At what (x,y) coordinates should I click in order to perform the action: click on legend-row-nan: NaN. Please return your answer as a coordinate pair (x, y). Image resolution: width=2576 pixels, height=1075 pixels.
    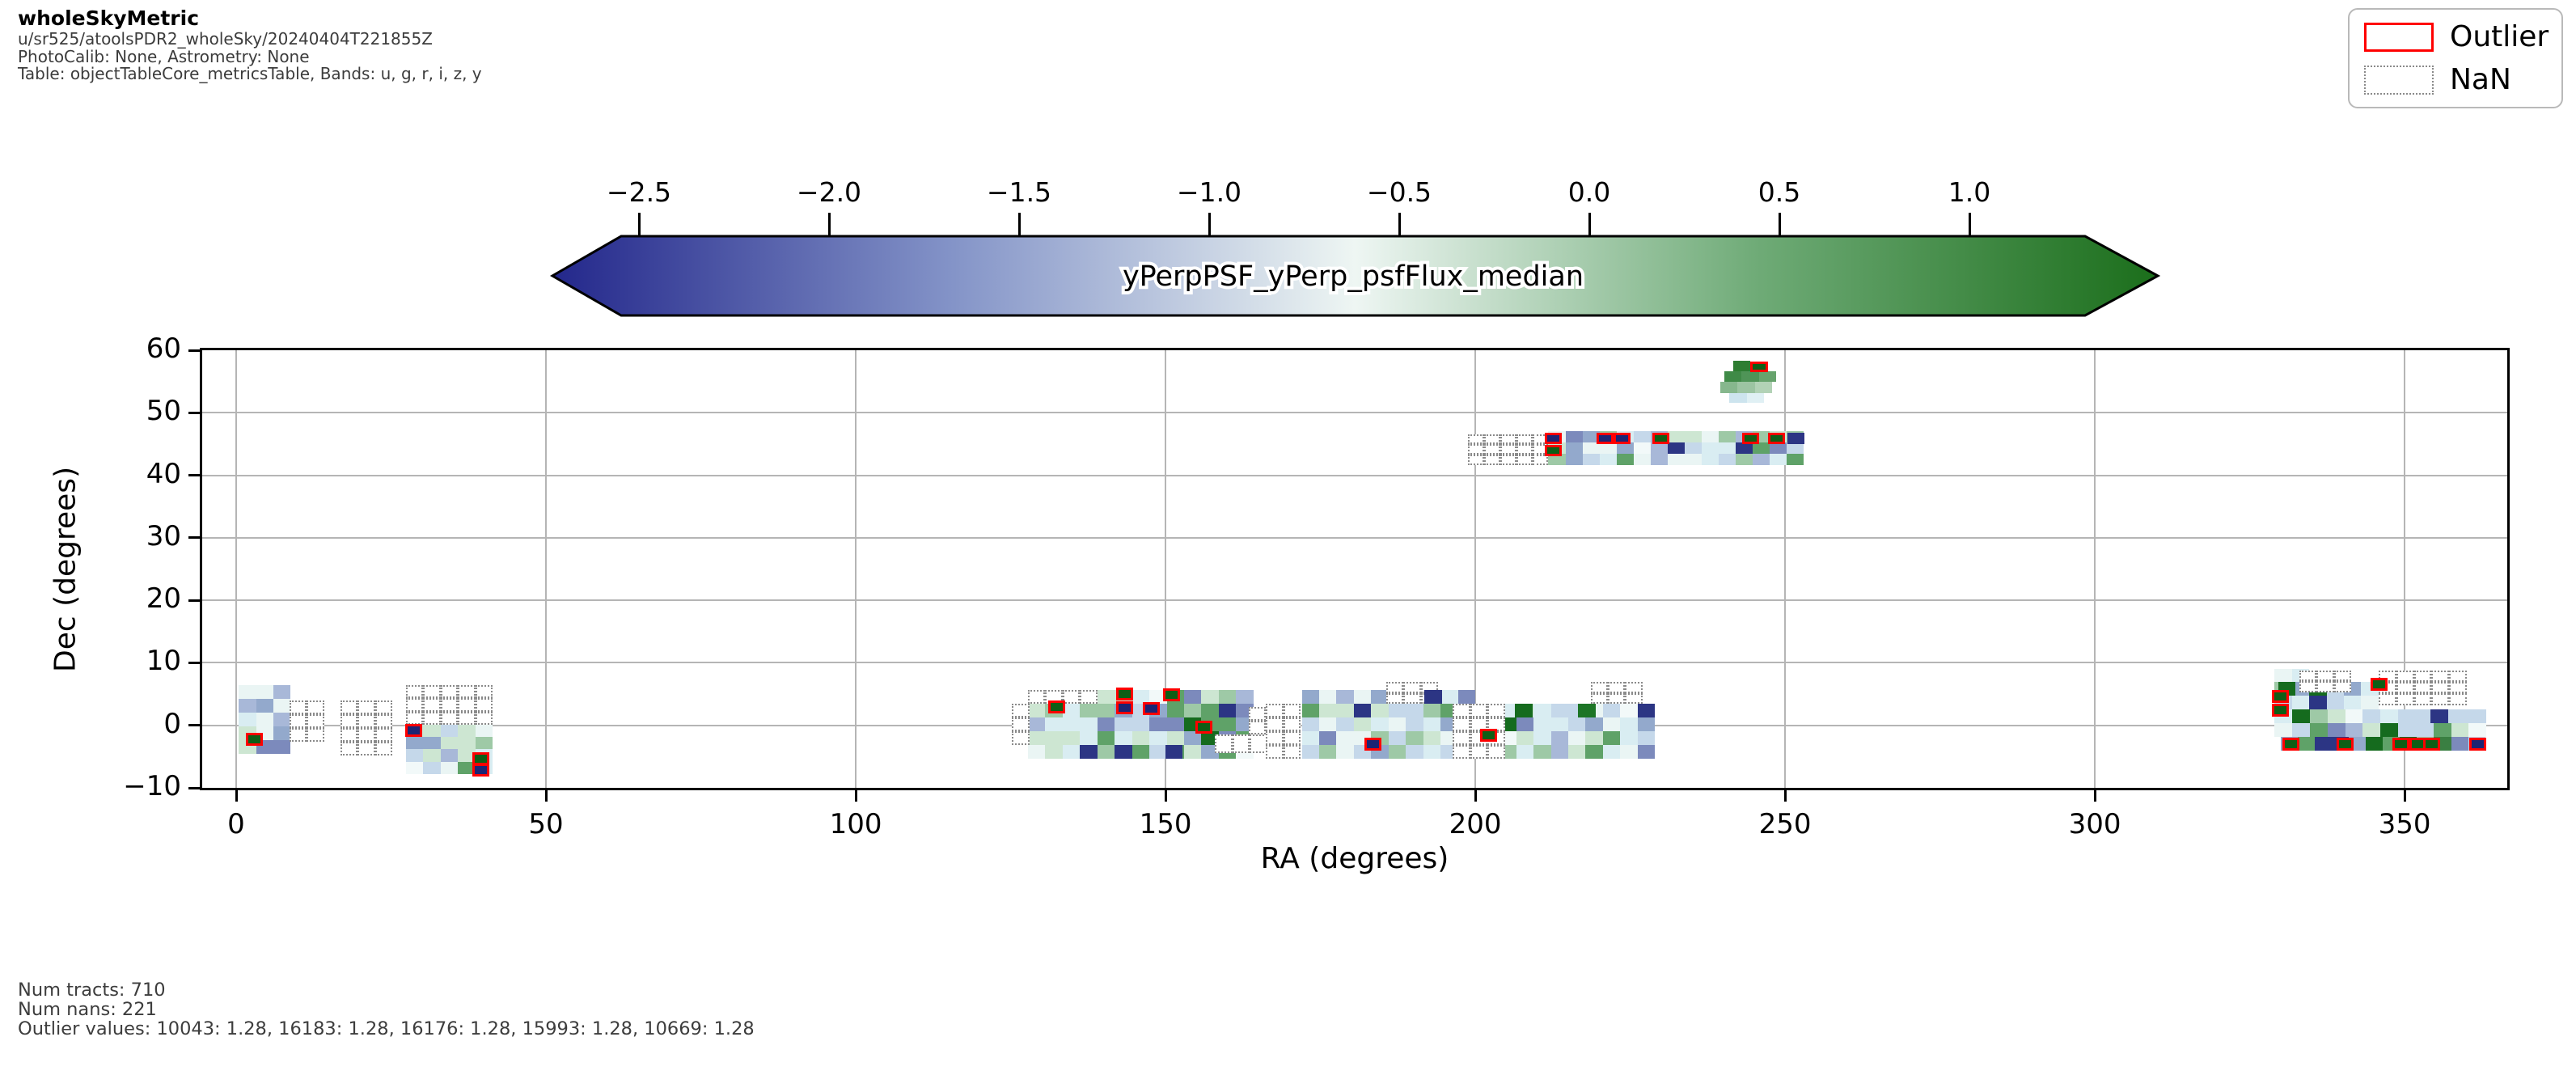
    Looking at the image, I should click on (2462, 79).